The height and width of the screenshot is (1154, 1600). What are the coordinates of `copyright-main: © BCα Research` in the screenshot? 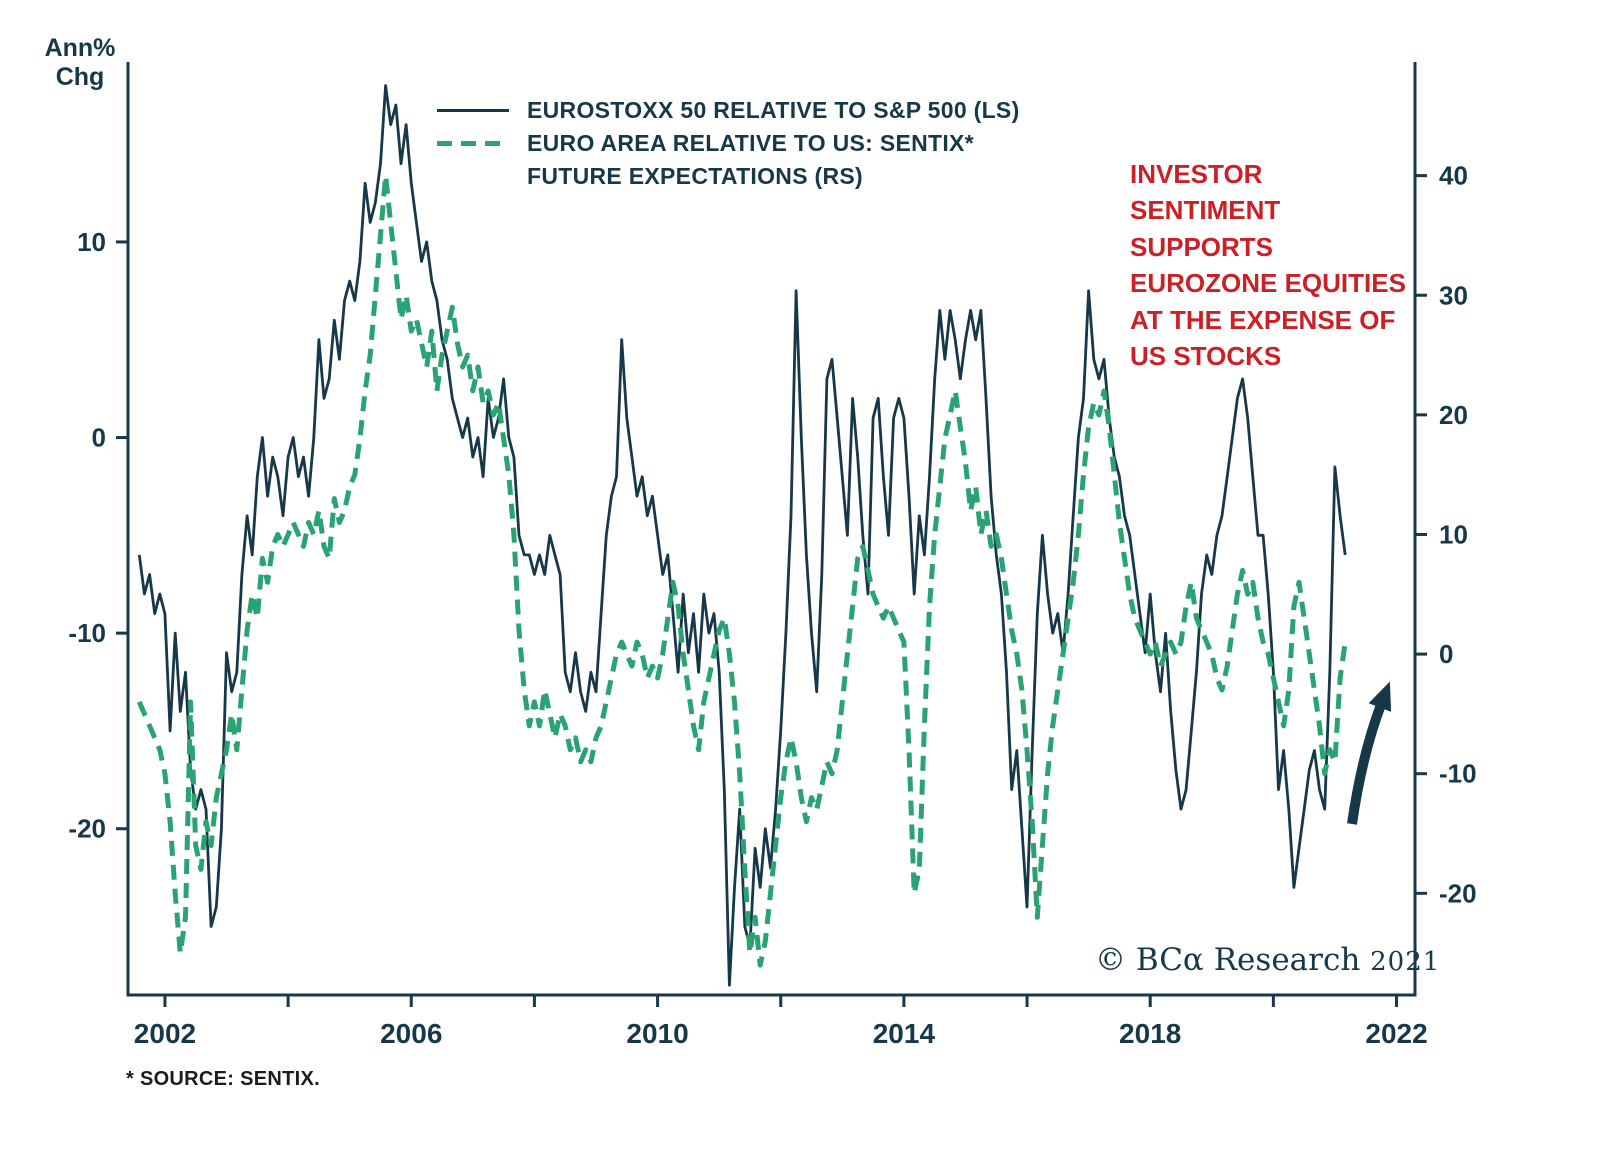 It's located at (1233, 960).